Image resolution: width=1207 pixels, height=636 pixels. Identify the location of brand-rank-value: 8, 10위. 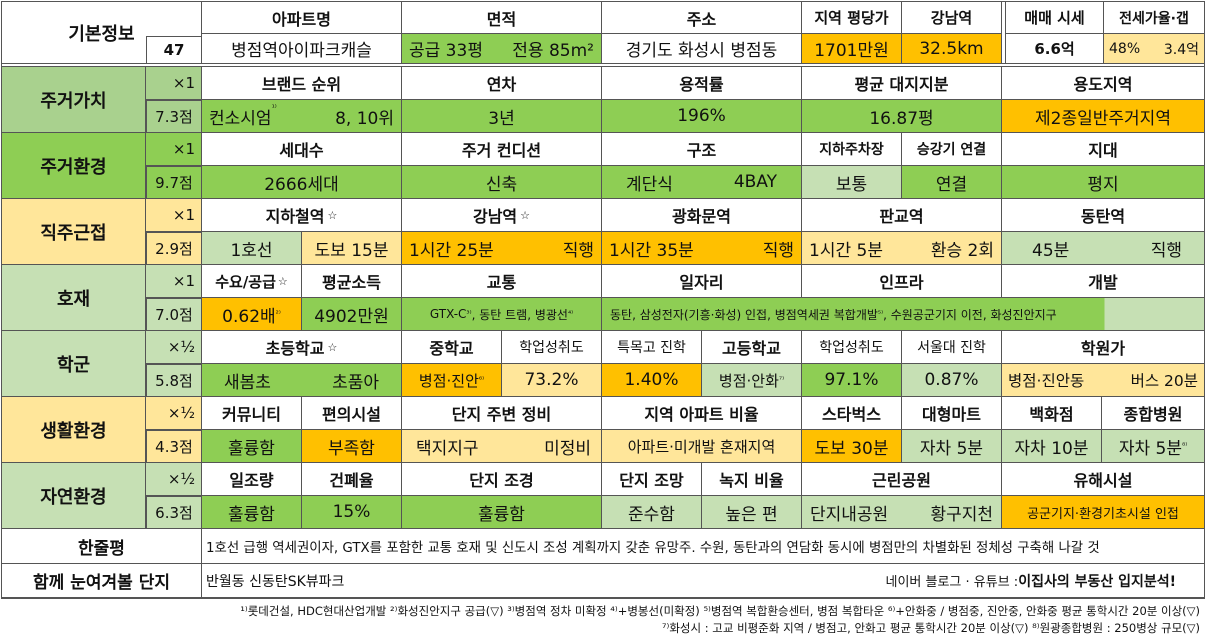
(364, 118).